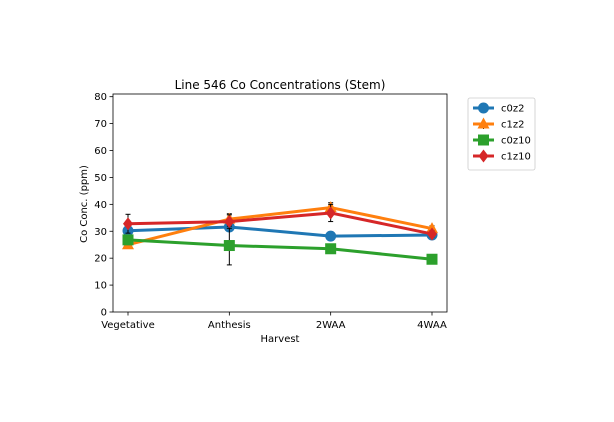 The width and height of the screenshot is (614, 422). Describe the element at coordinates (100, 124) in the screenshot. I see `y-tick-label: 70` at that location.